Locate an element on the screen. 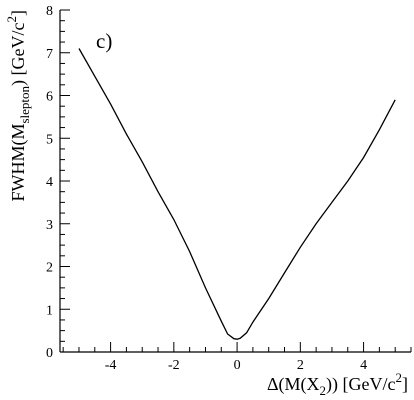 This screenshot has height=400, width=414. x-tick-label: 2 is located at coordinates (300, 365).